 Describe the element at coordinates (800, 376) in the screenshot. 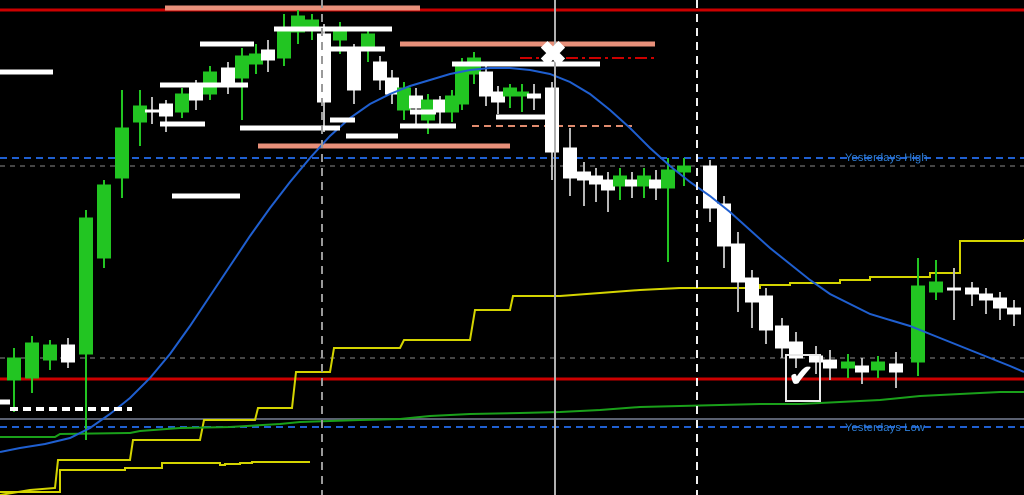

I see `check-marker: ✔` at that location.